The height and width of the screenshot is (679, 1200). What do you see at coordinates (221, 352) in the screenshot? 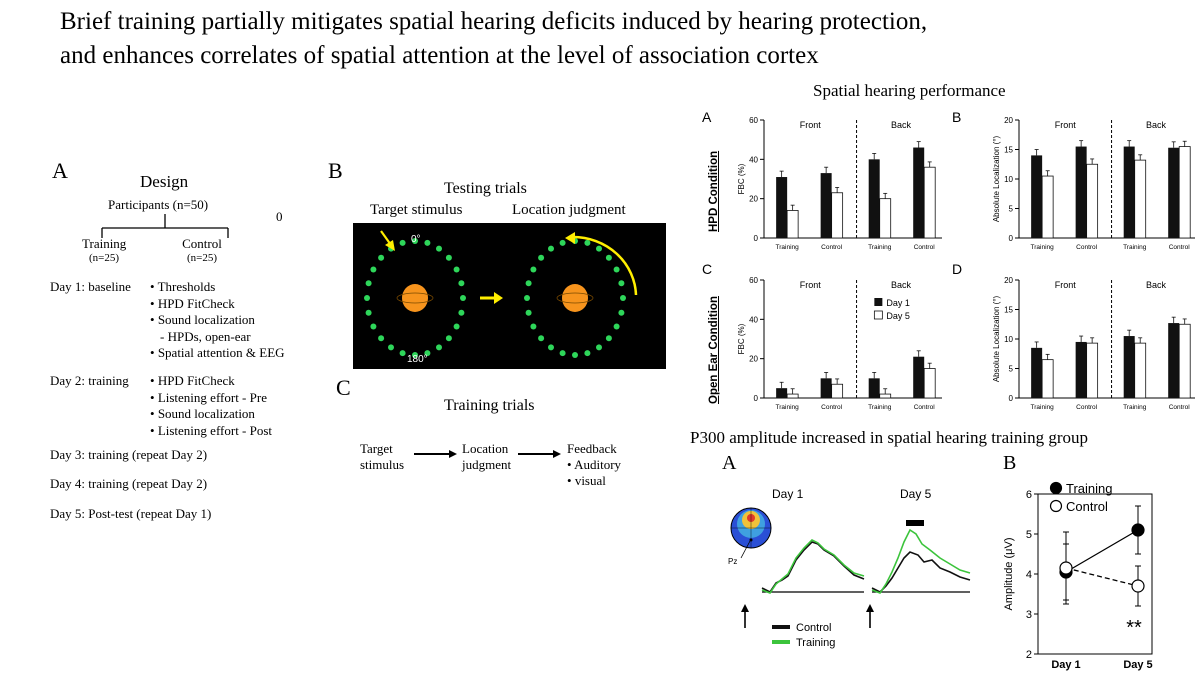
I see `day1-item: Spatial attention & EEG` at bounding box center [221, 352].